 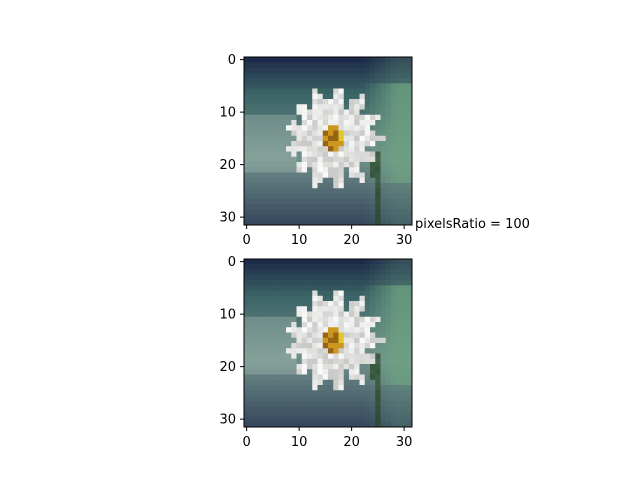 What do you see at coordinates (328, 343) in the screenshot?
I see `image-bottom` at bounding box center [328, 343].